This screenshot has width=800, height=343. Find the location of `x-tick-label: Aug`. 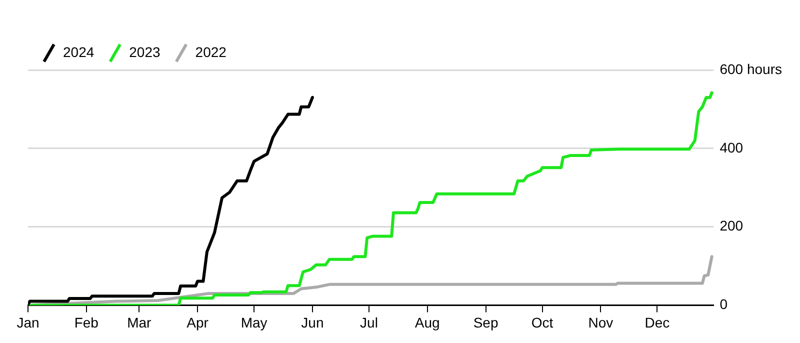

x-tick-label: Aug is located at coordinates (427, 322).